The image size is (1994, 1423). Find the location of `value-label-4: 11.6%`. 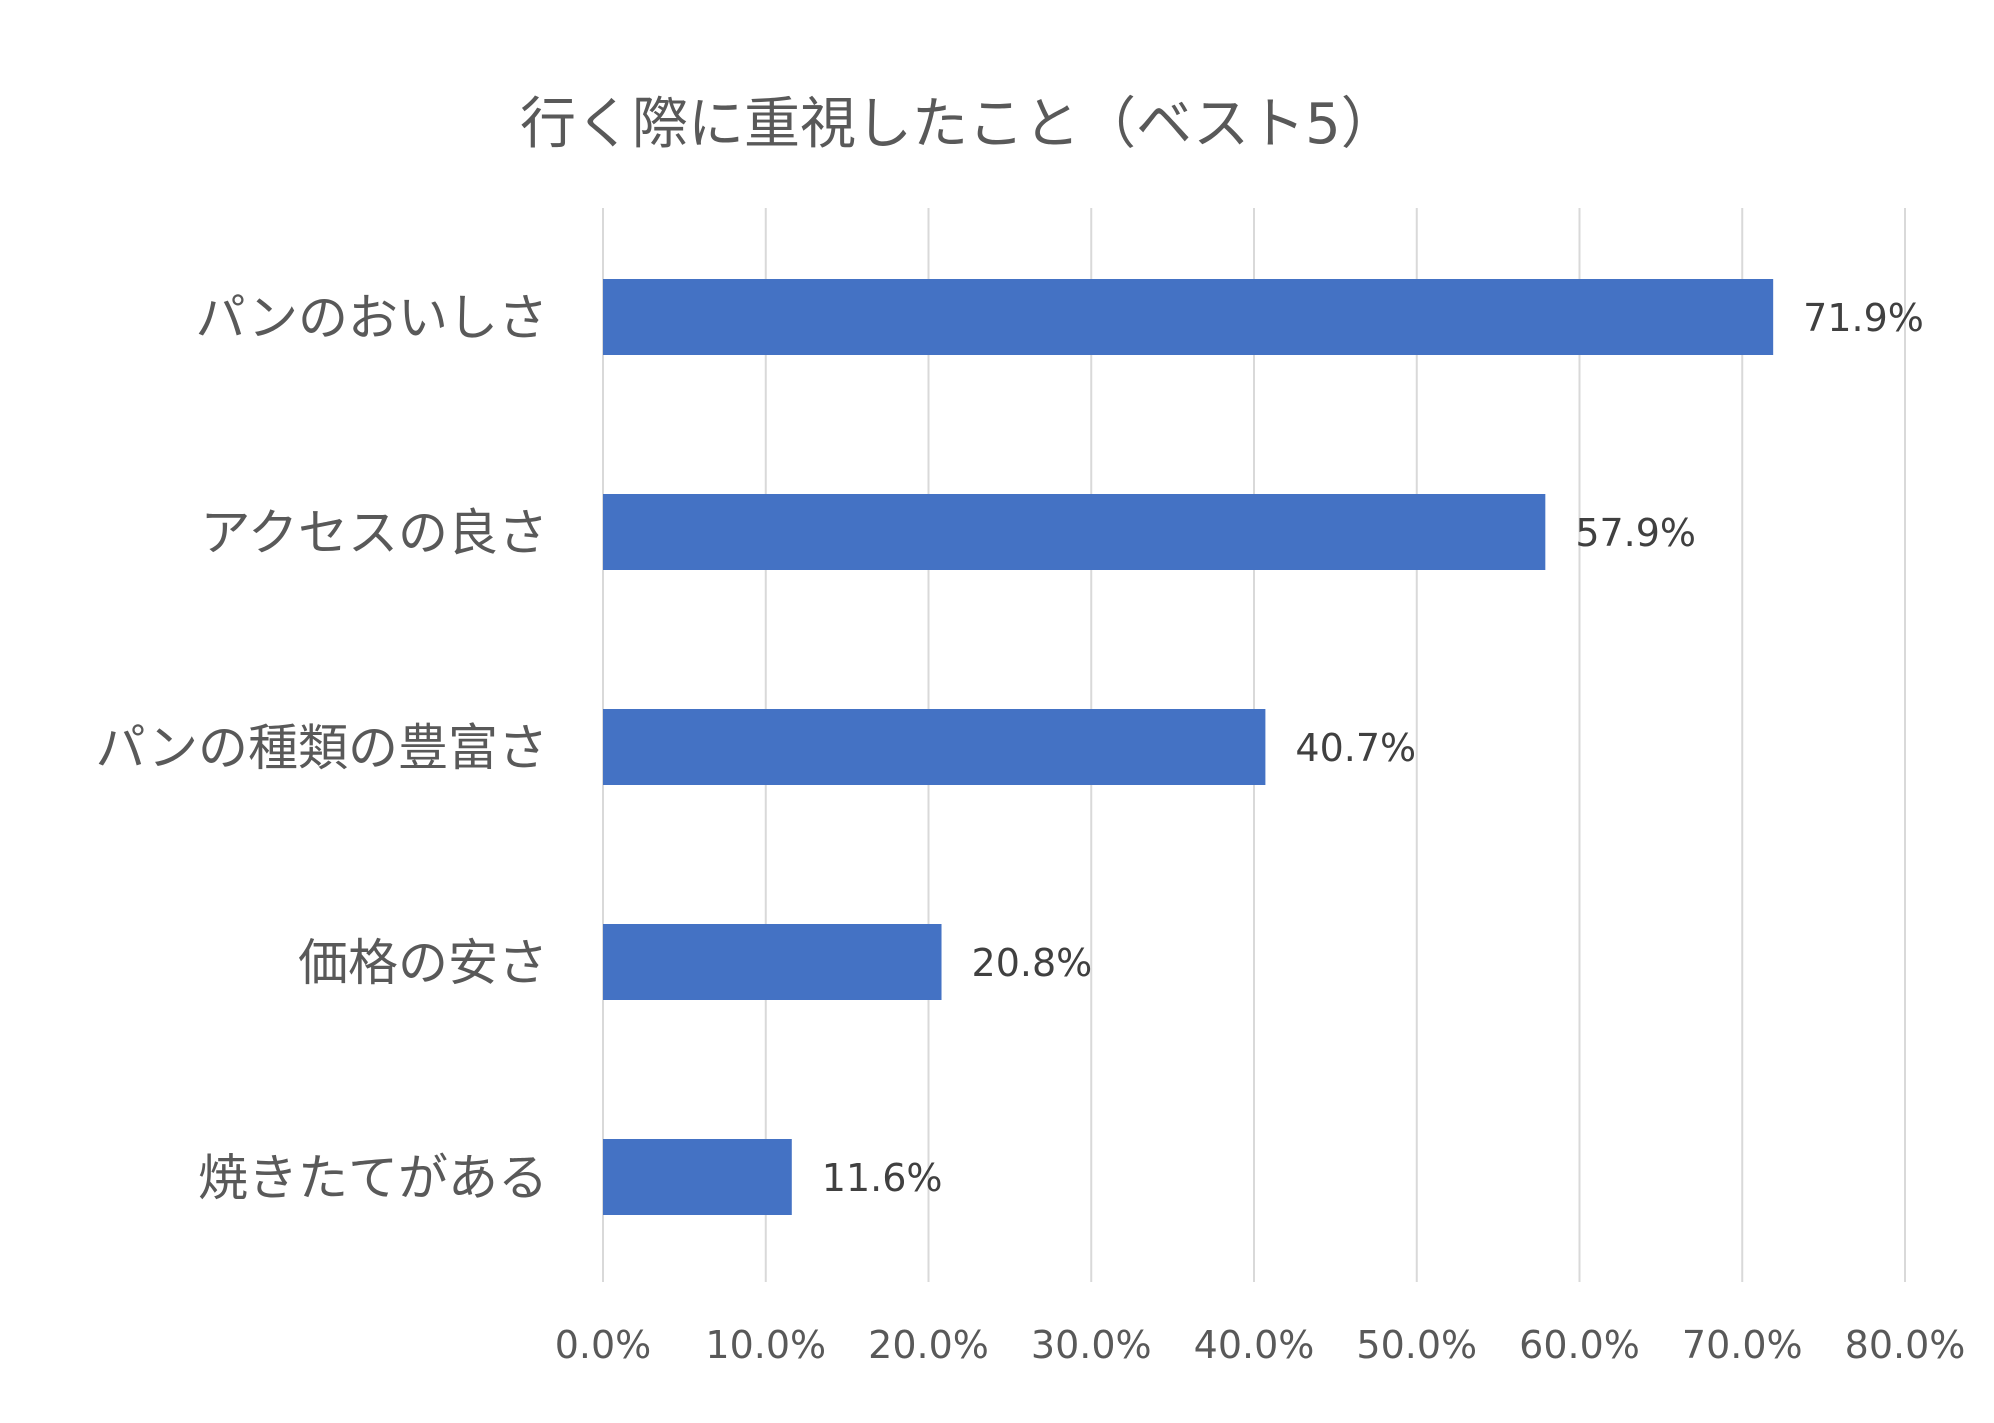

value-label-4: 11.6% is located at coordinates (882, 1178).